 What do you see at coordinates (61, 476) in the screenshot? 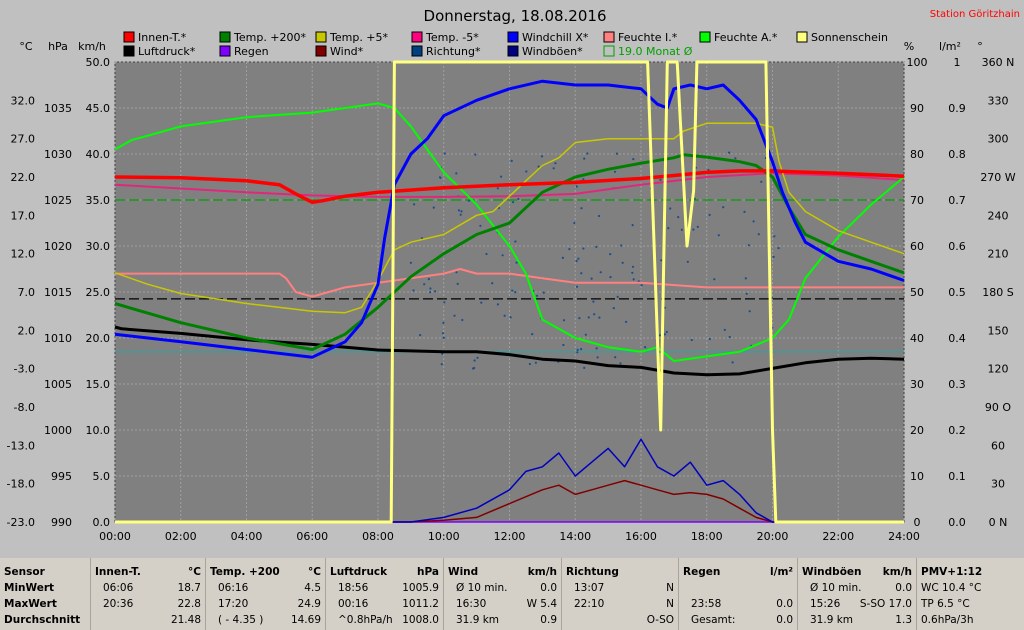
I see `tick-hpa: 995` at bounding box center [61, 476].